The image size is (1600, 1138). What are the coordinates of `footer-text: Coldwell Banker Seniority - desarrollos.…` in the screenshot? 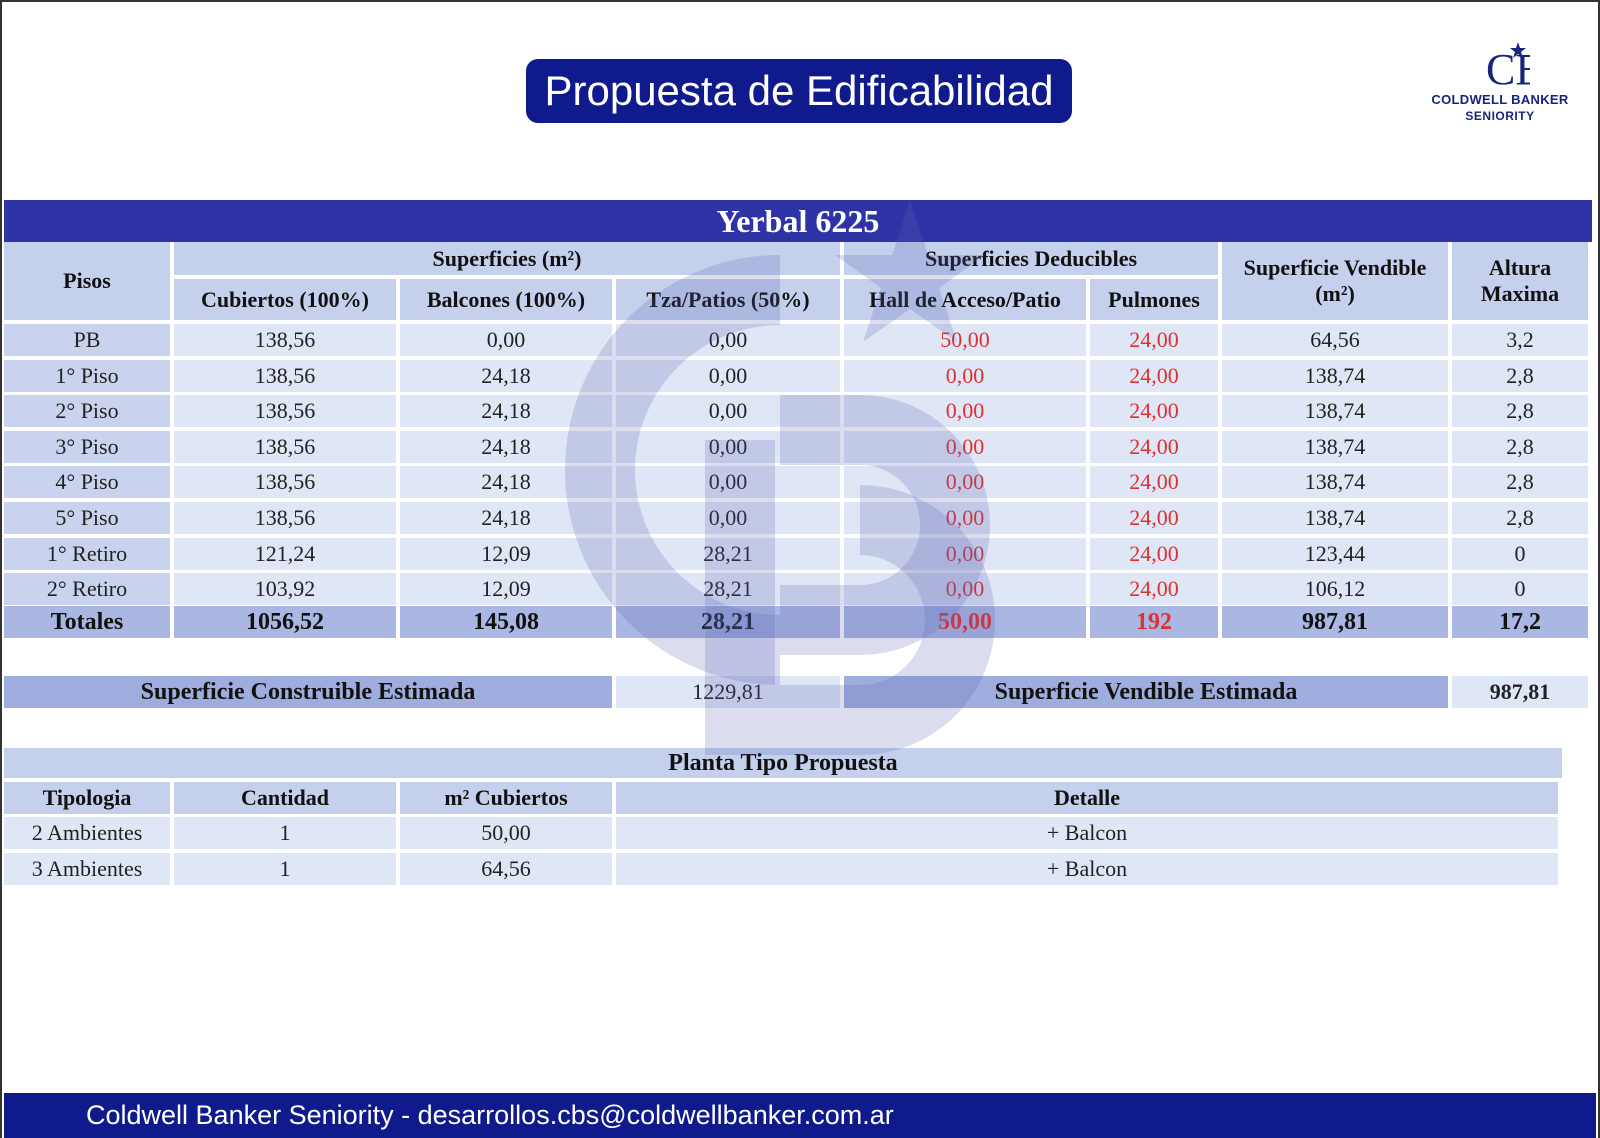 It's located at (490, 1115).